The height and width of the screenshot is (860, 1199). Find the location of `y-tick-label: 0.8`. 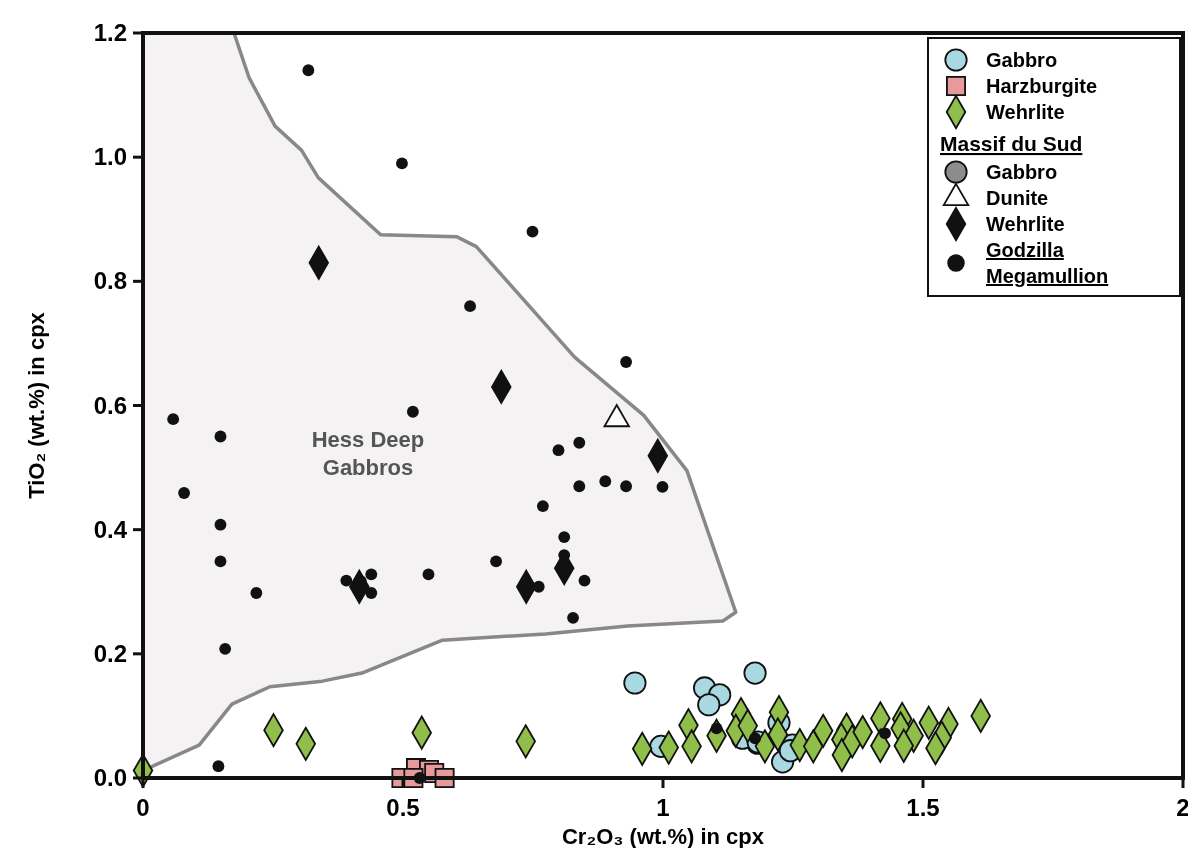

y-tick-label: 0.8 is located at coordinates (110, 281).